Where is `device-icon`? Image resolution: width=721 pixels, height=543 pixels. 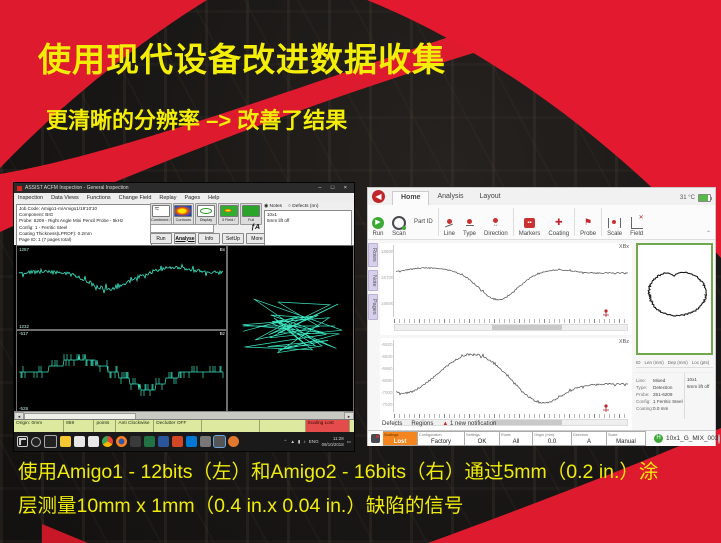 device-icon is located at coordinates (205, 441).